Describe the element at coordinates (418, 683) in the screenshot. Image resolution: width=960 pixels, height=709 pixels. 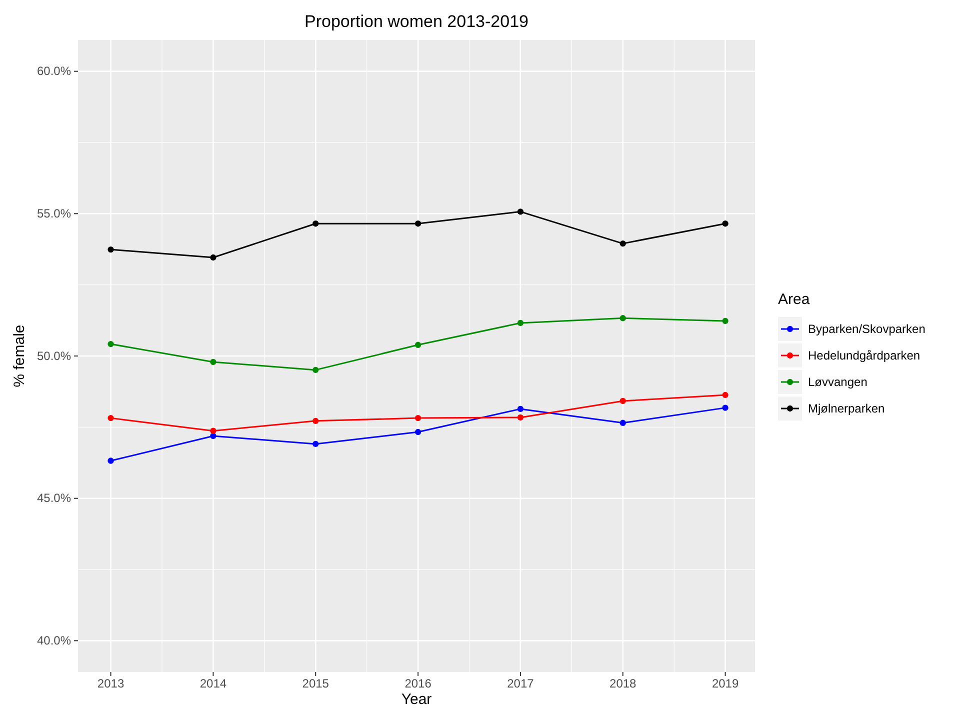
I see `x-tick-label: 2016` at that location.